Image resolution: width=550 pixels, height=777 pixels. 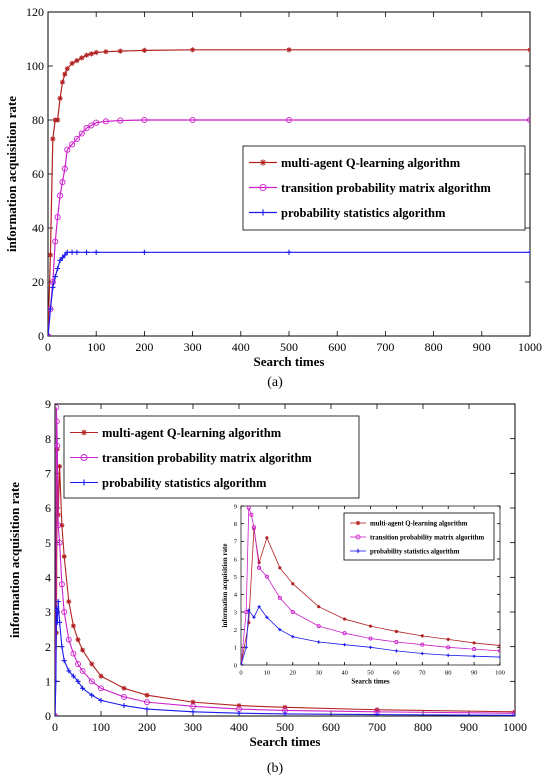 I want to click on chart-a-series-plus, so click(x=289, y=292).